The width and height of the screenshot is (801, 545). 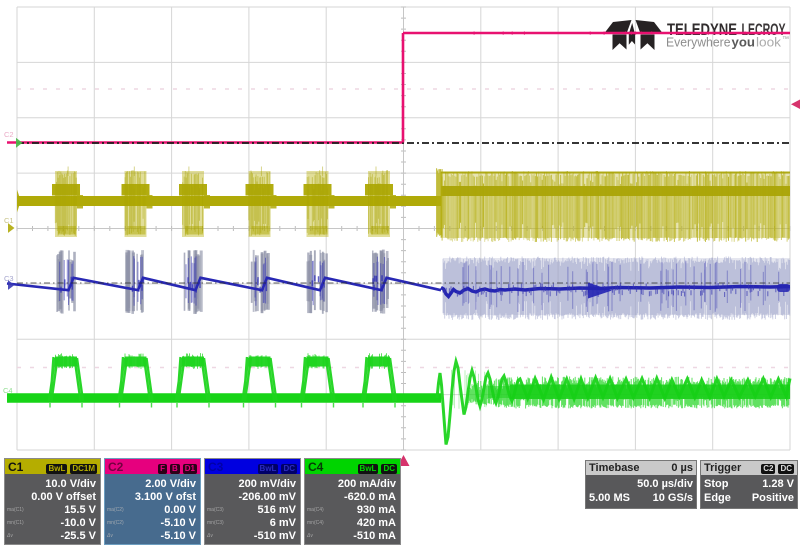 What do you see at coordinates (764, 30) in the screenshot?
I see `svg-text: LECROY` at bounding box center [764, 30].